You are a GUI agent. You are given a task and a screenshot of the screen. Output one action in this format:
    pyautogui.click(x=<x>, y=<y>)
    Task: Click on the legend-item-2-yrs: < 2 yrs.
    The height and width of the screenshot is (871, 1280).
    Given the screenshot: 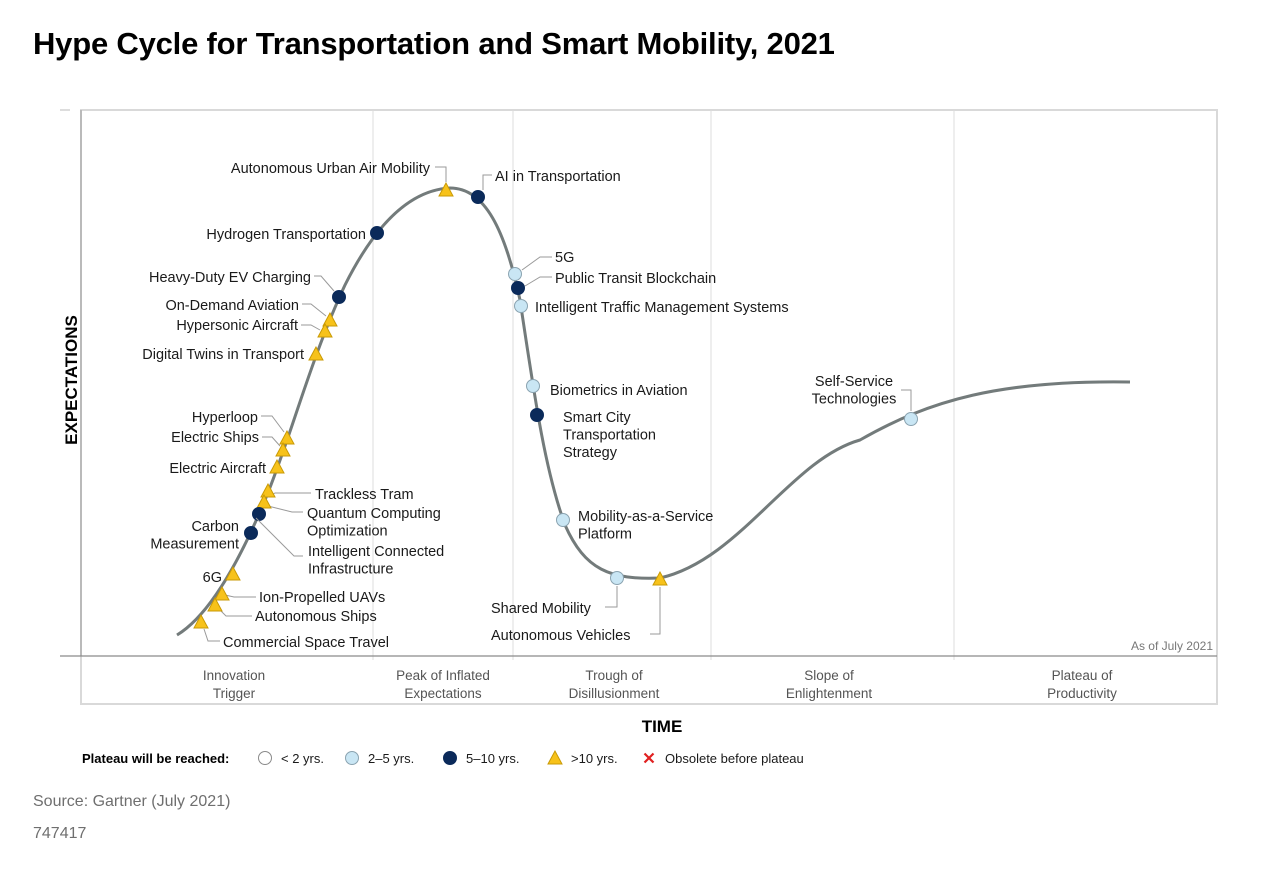 What is the action you would take?
    pyautogui.click(x=291, y=758)
    